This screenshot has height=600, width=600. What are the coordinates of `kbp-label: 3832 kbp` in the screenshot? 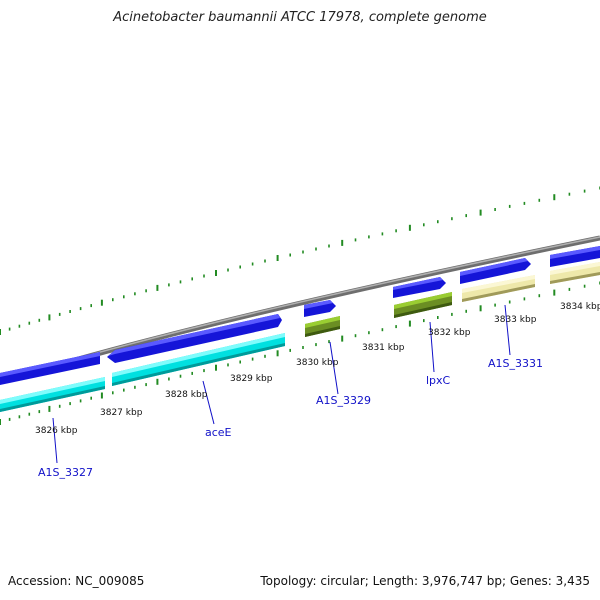 It's located at (449, 333).